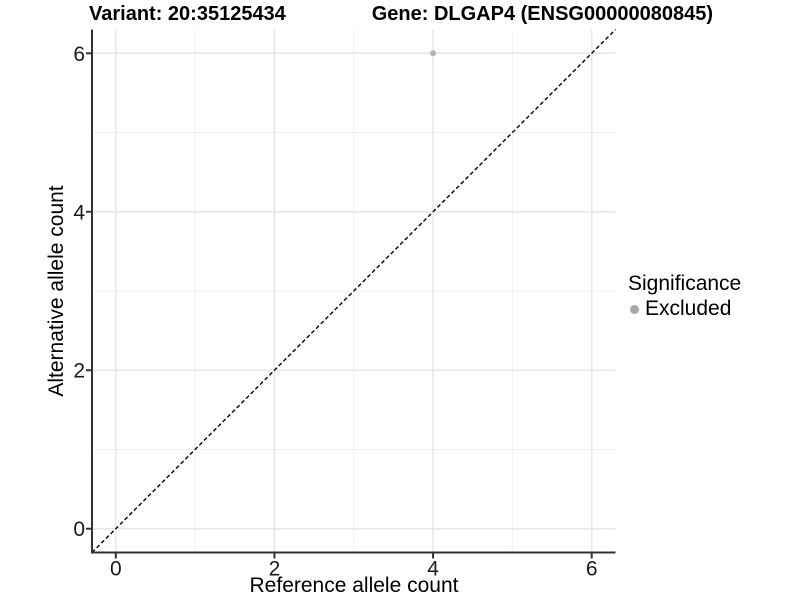  Describe the element at coordinates (592, 569) in the screenshot. I see `x-tick-label: 6` at that location.